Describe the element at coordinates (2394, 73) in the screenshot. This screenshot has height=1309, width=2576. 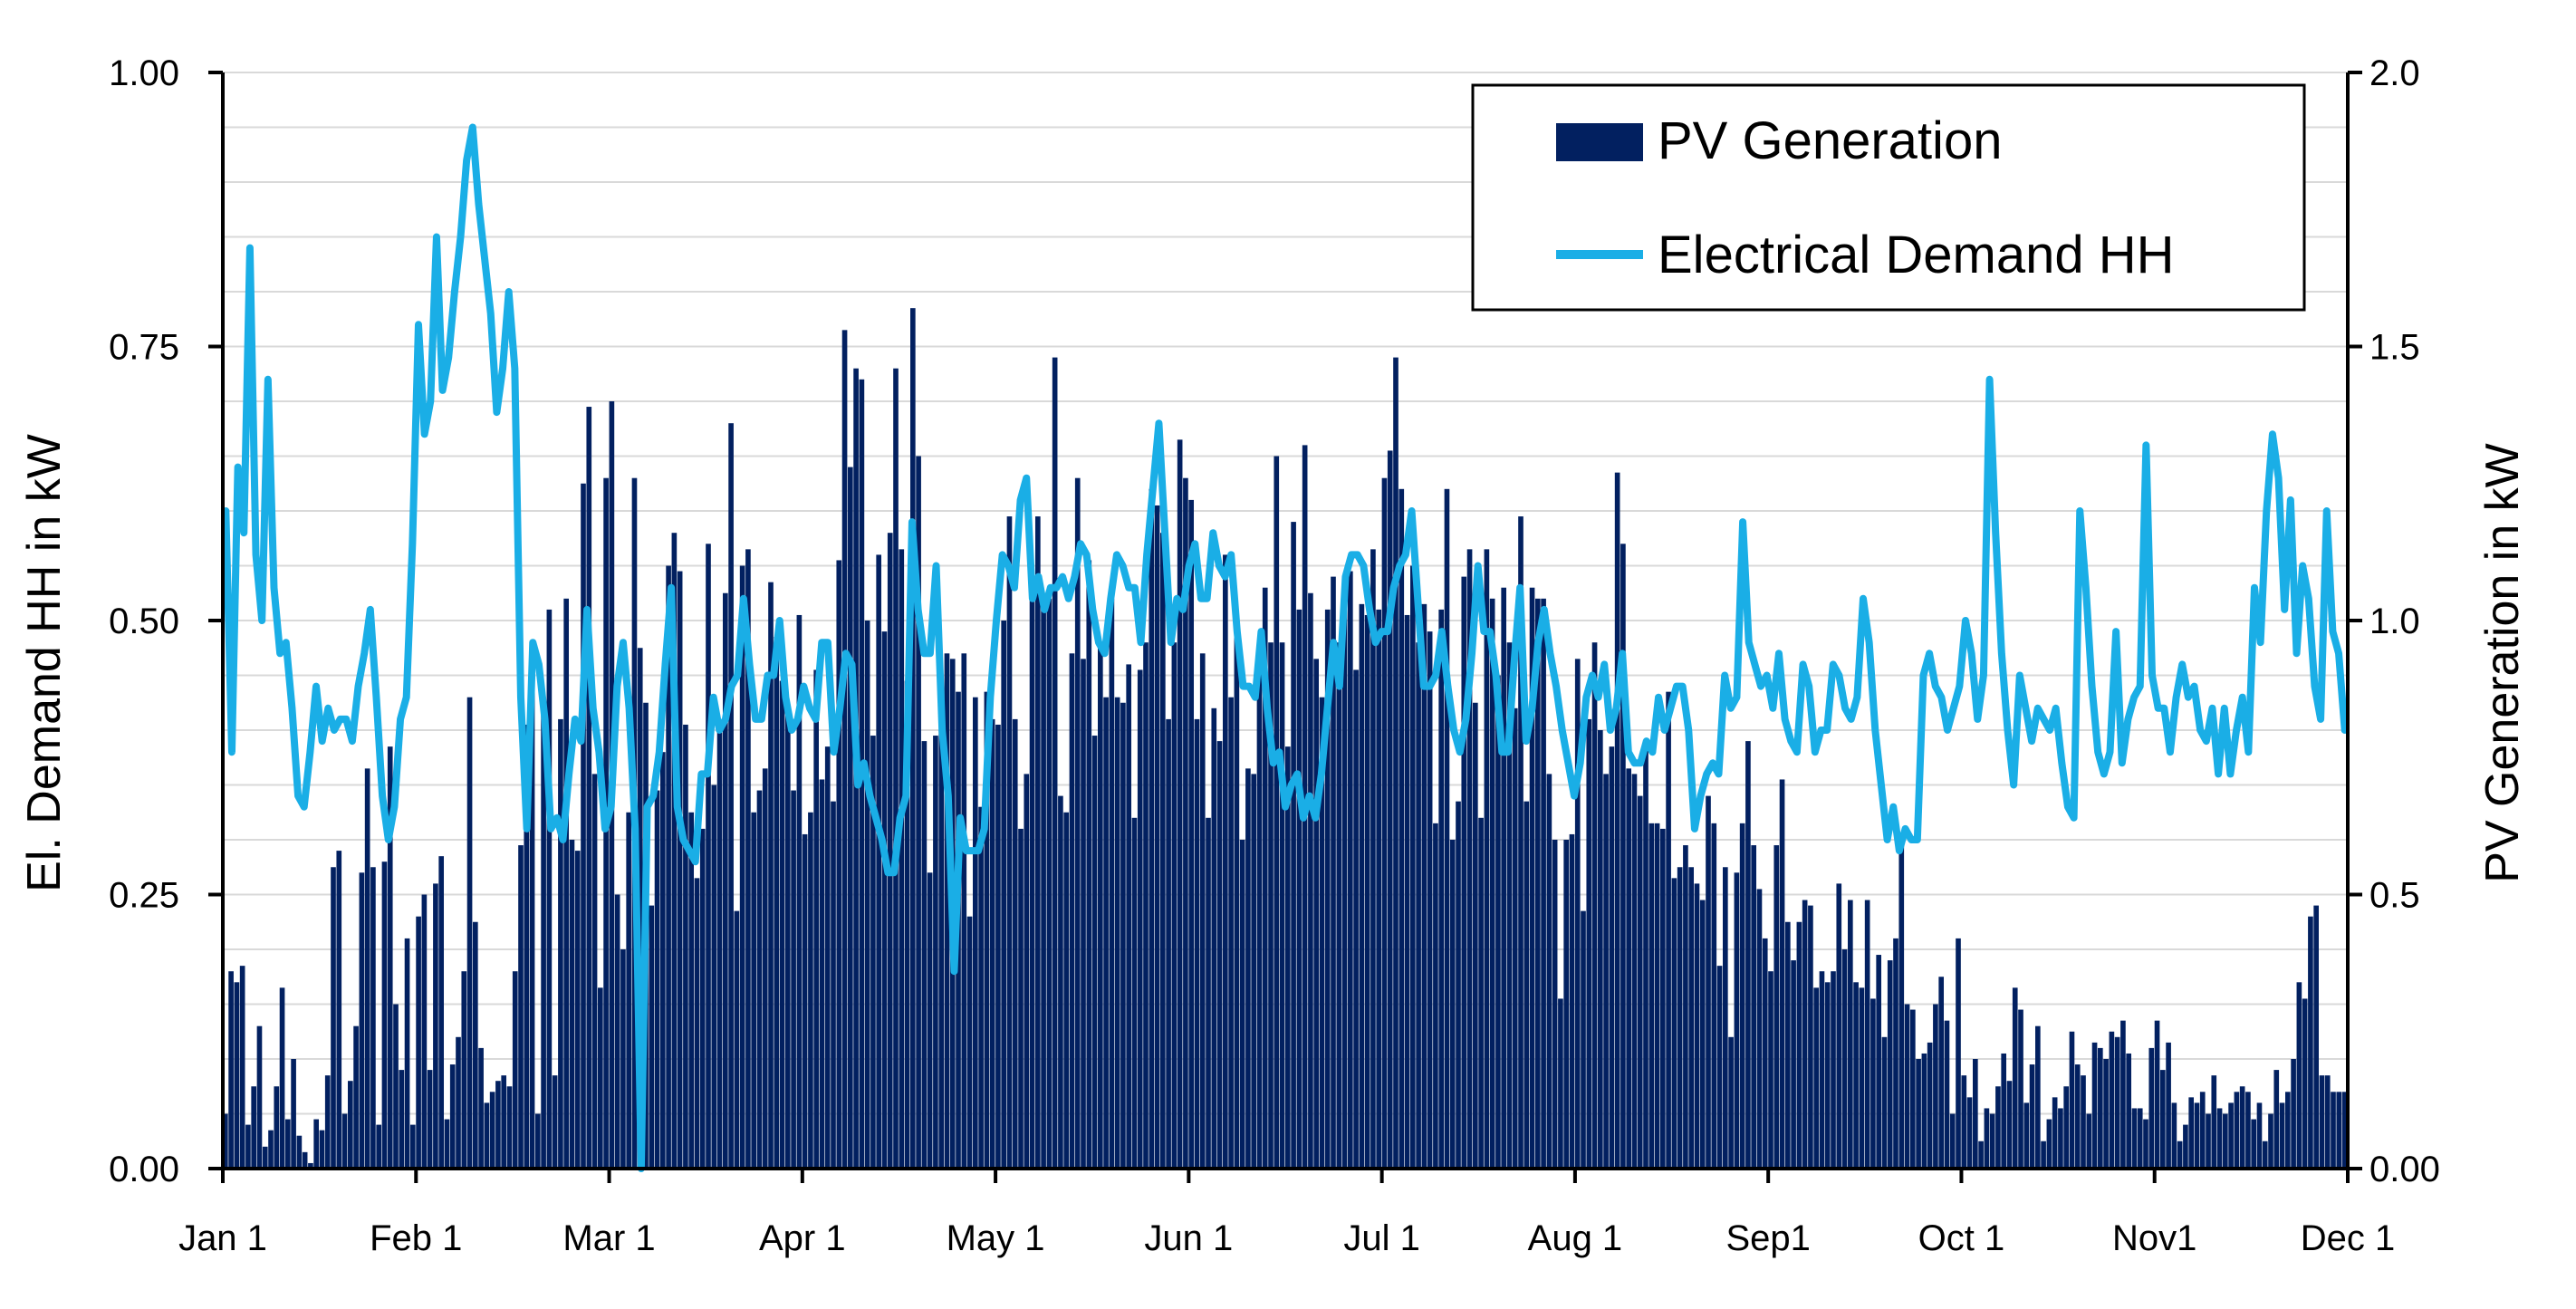
I see `right-tick-label: 2.0` at that location.